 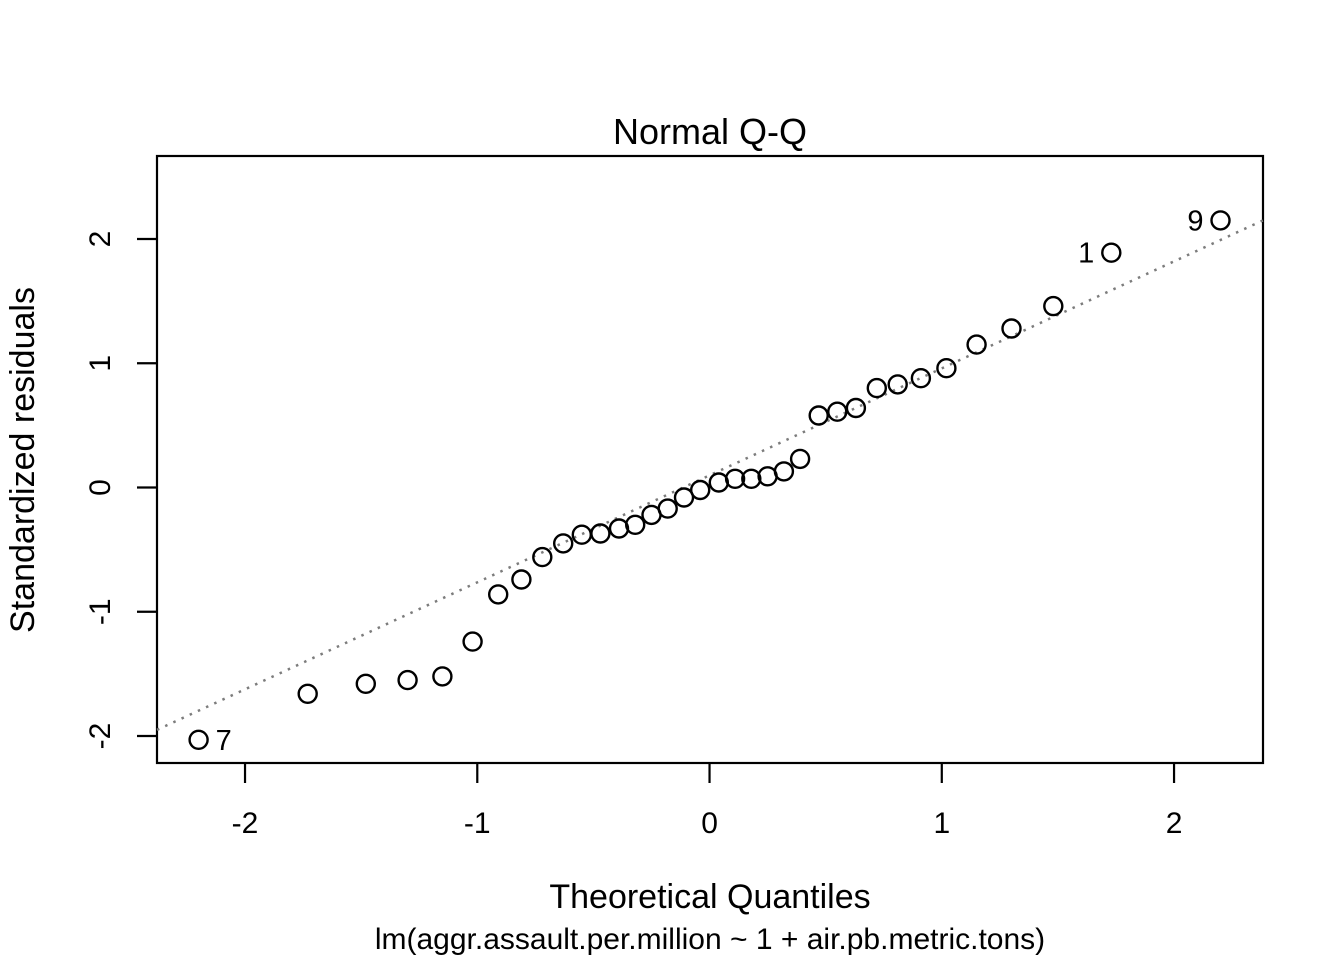 I want to click on x-tick-label: 1, so click(x=941, y=823).